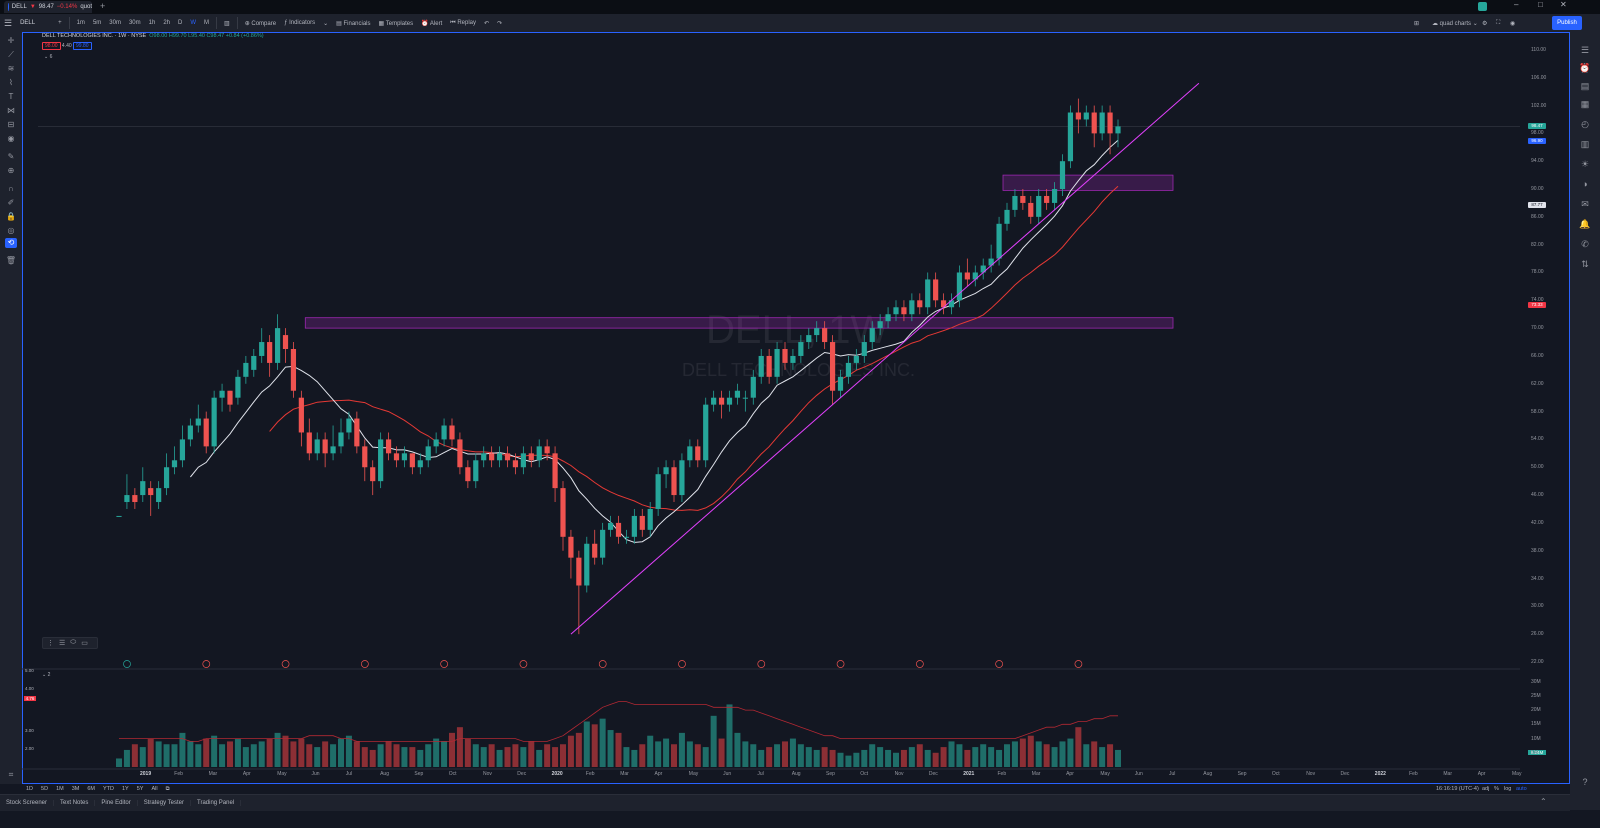 Image resolution: width=1600 pixels, height=828 pixels. What do you see at coordinates (115, 23) in the screenshot?
I see `interval-20m: 30m` at bounding box center [115, 23].